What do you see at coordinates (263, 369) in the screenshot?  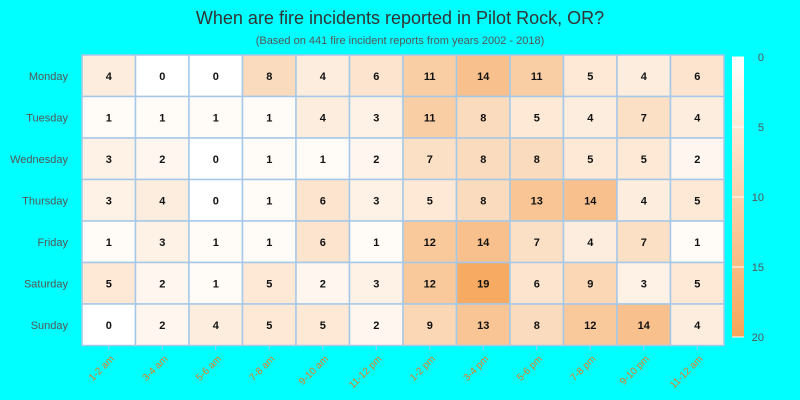 I see `x-tick-label: 7-8 am` at bounding box center [263, 369].